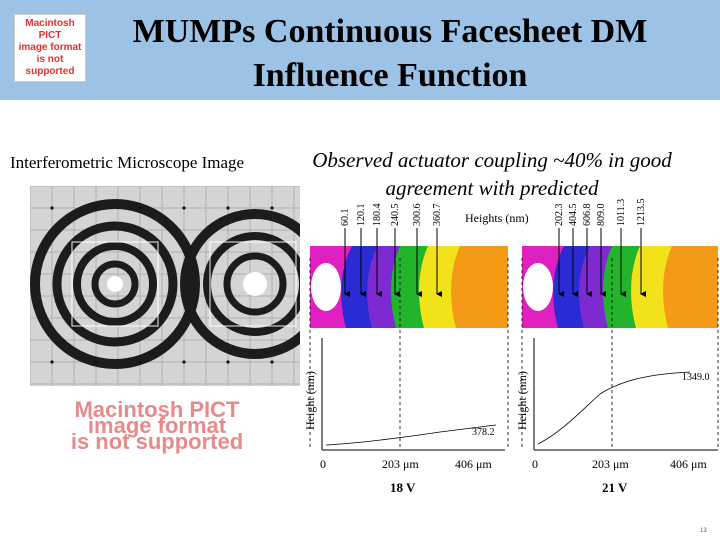  What do you see at coordinates (641, 213) in the screenshot?
I see `right-tick-6: 1213.5` at bounding box center [641, 213].